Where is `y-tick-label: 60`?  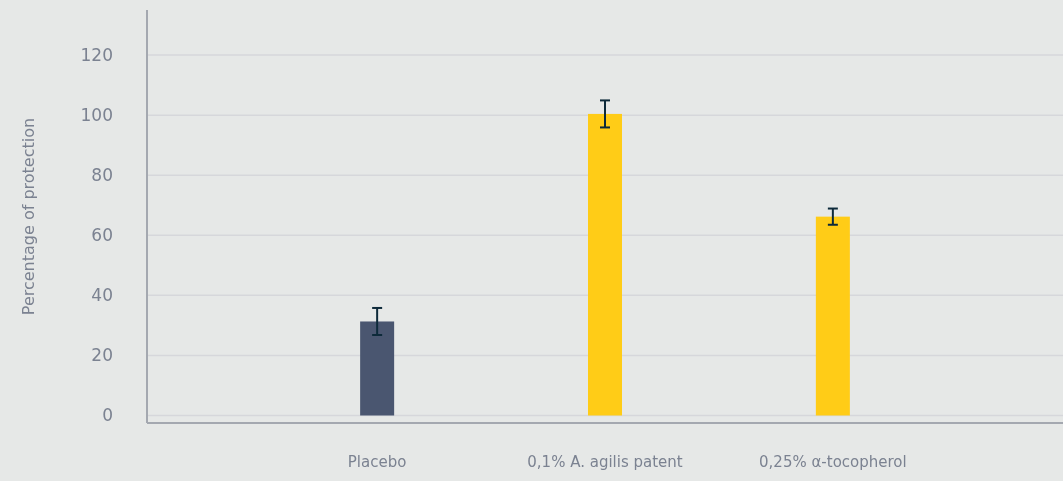
y-tick-label: 60 is located at coordinates (102, 235).